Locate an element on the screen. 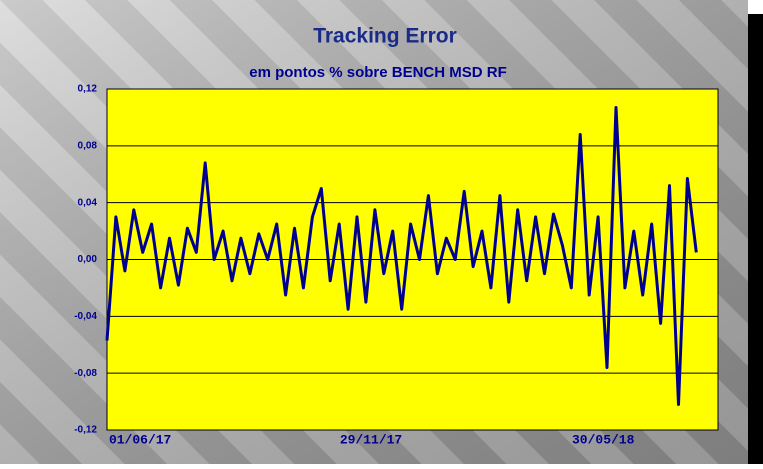  x-tick-label: 29/11/17 is located at coordinates (371, 439).